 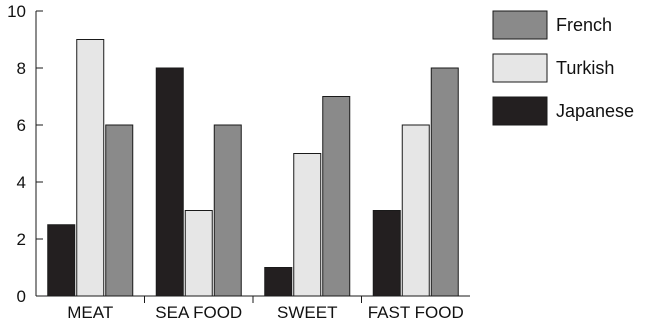 I want to click on y-tick-label: 0, so click(x=21, y=296).